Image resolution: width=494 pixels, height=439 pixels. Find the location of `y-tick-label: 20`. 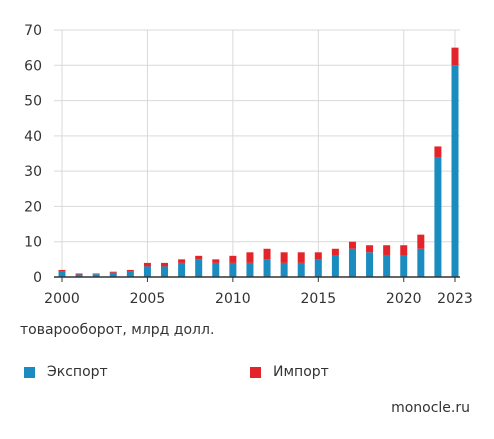

y-tick-label: 20 is located at coordinates (33, 207).